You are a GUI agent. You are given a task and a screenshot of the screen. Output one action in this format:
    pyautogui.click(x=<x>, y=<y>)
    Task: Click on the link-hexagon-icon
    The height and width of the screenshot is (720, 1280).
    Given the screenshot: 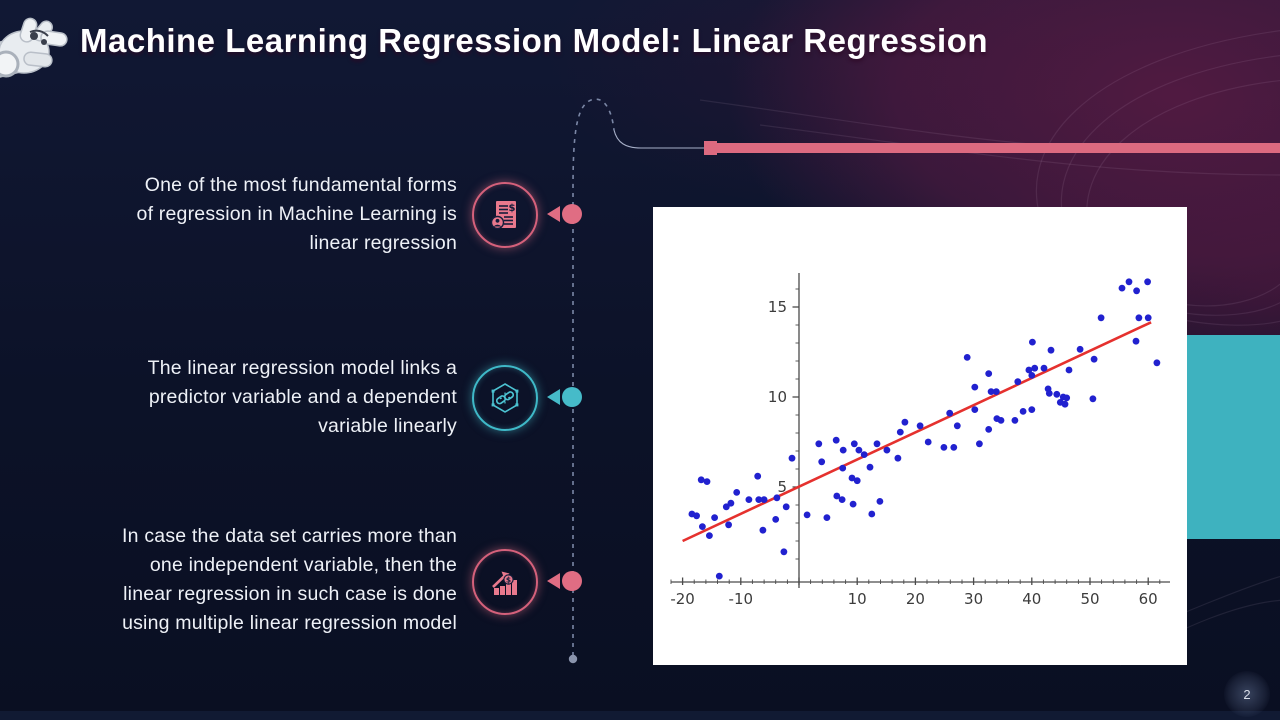 What is the action you would take?
    pyautogui.click(x=505, y=398)
    